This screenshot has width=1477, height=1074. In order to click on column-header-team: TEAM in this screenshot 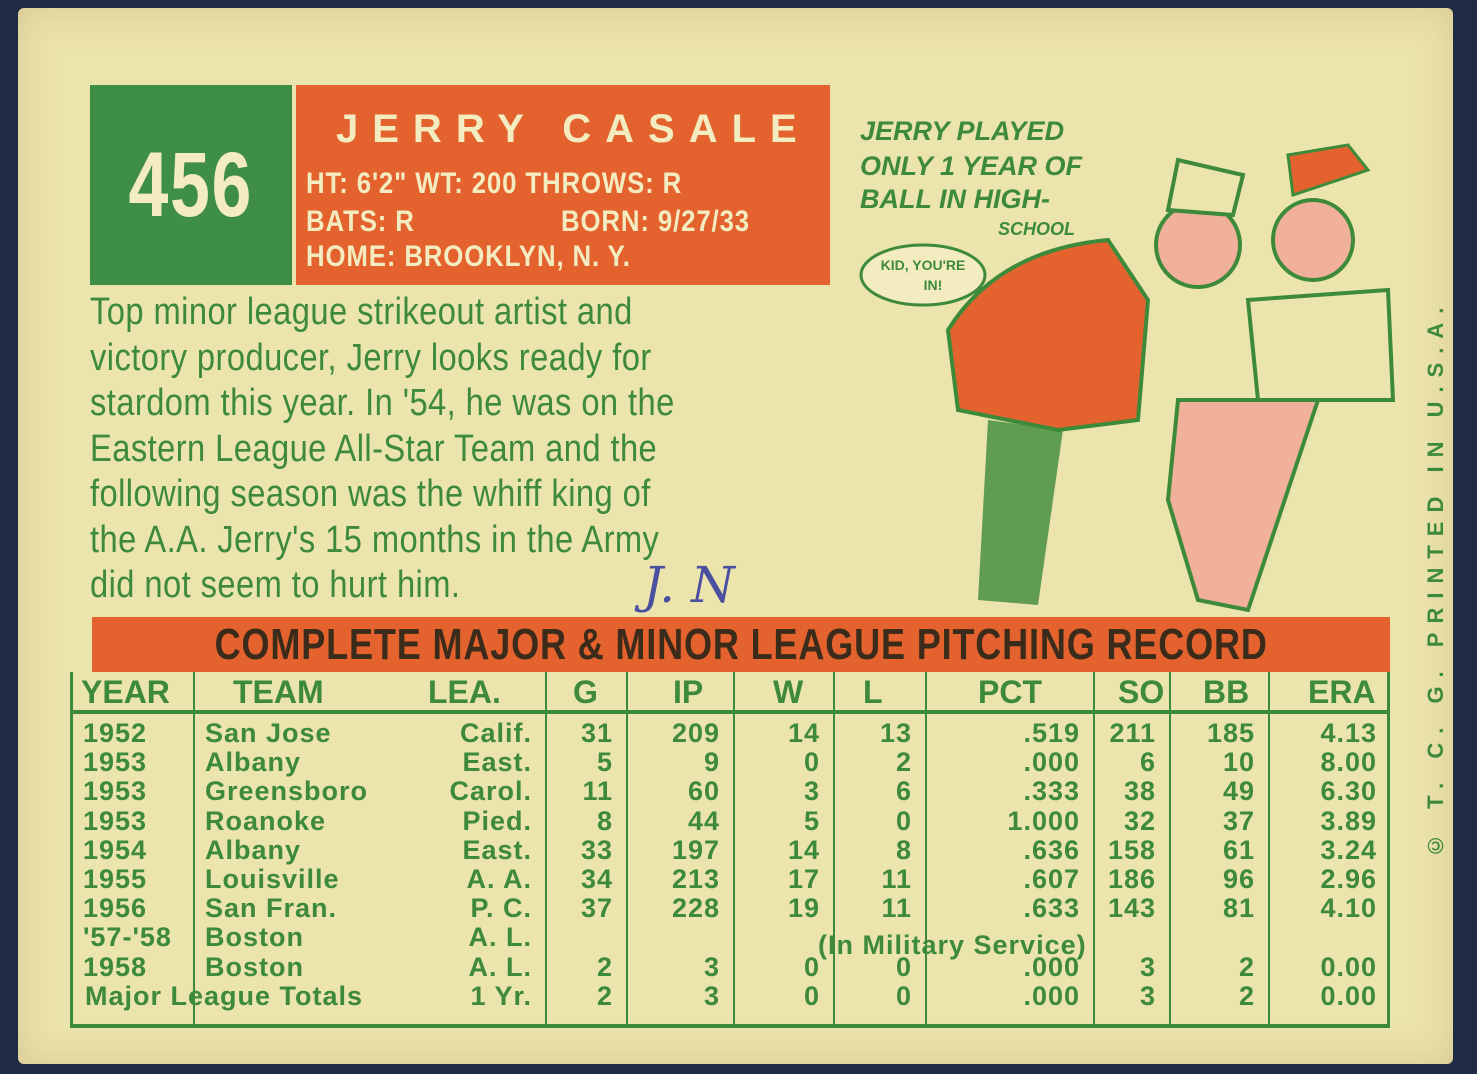, I will do `click(278, 692)`.